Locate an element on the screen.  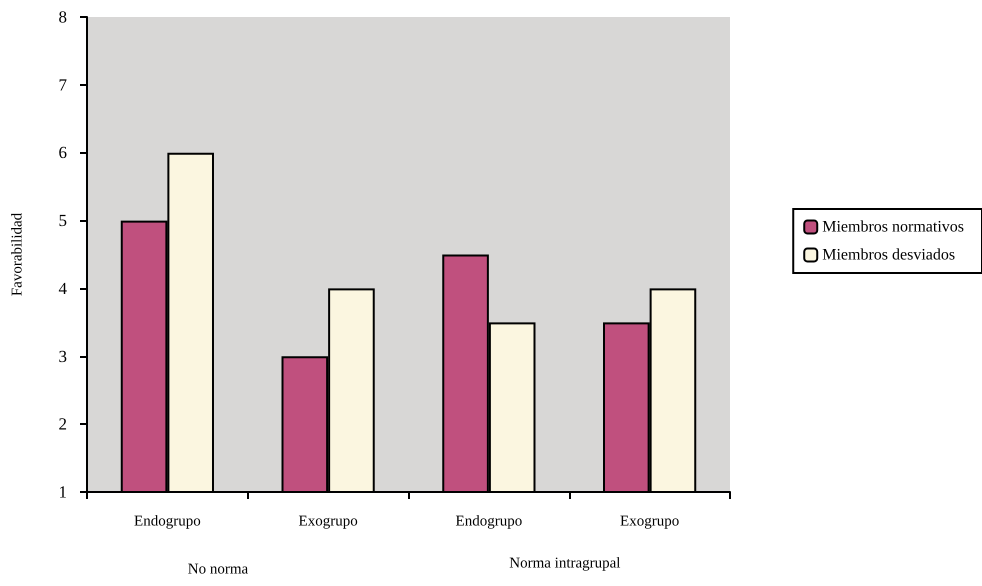
y-tick-label: 1 is located at coordinates (62, 492).